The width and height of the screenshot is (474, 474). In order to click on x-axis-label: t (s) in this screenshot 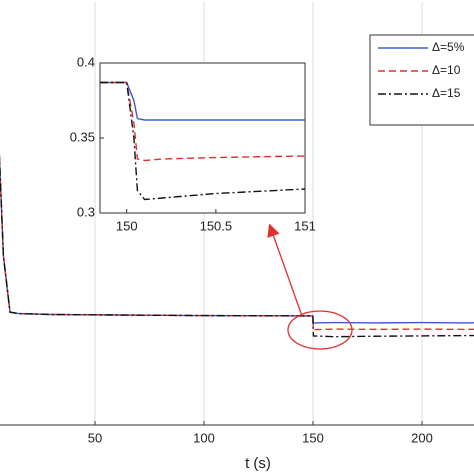, I will do `click(258, 463)`.